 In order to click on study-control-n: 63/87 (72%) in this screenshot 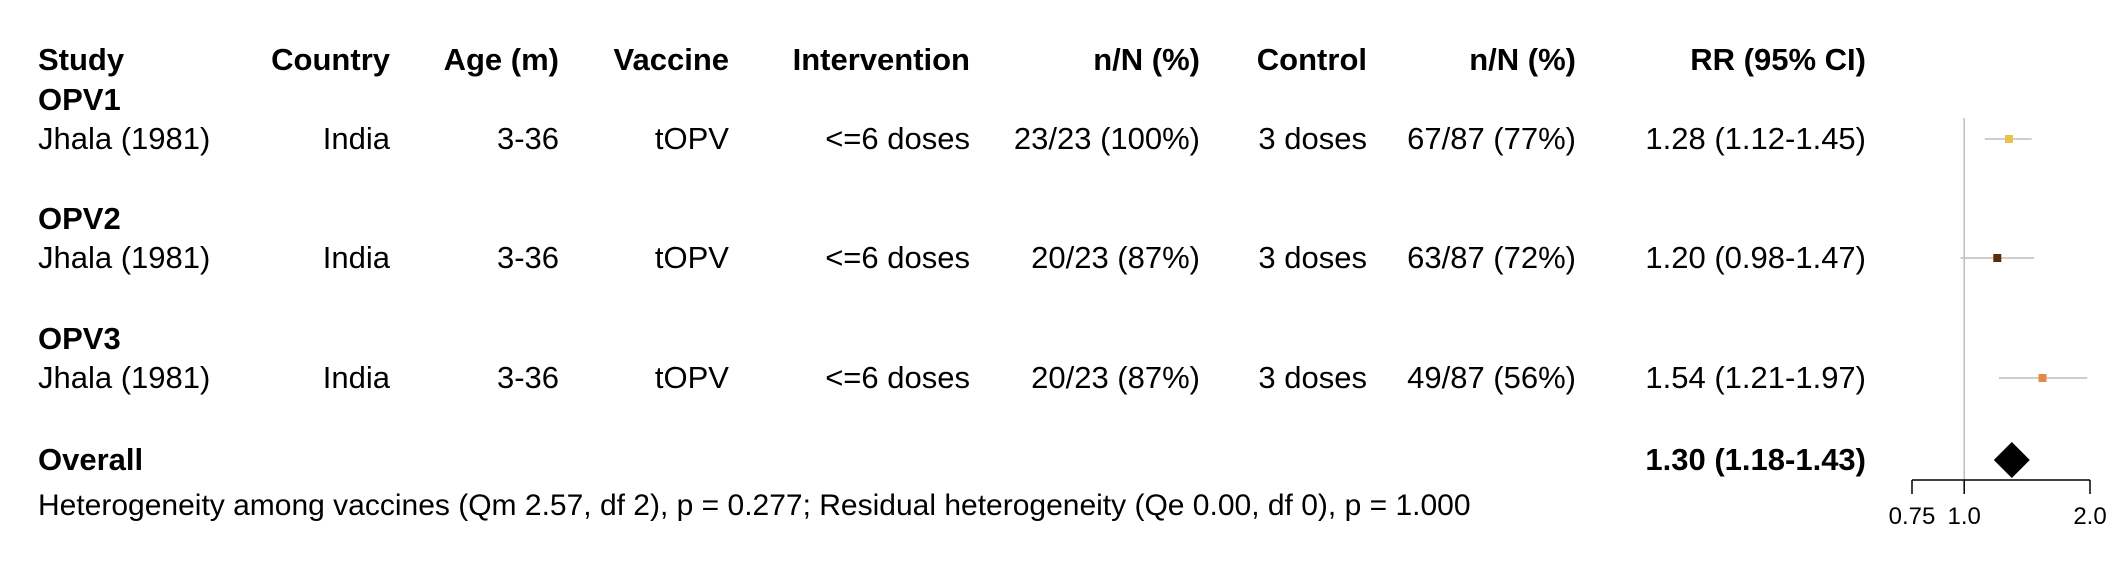, I will do `click(1491, 257)`.